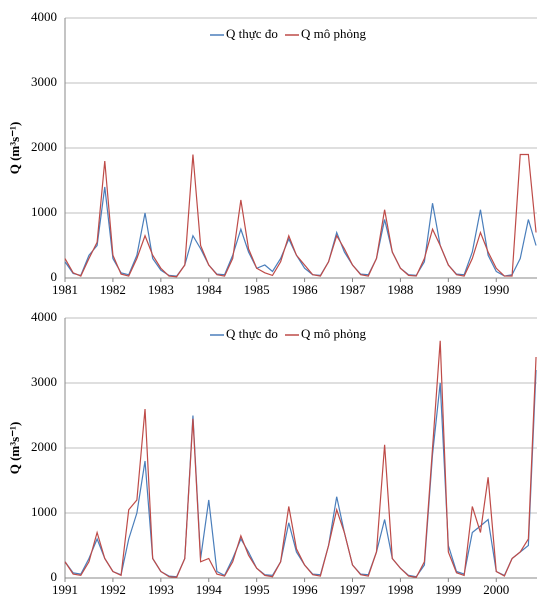 Image resolution: width=538 pixels, height=602 pixels. Describe the element at coordinates (257, 289) in the screenshot. I see `x-tick-label: 1985` at that location.